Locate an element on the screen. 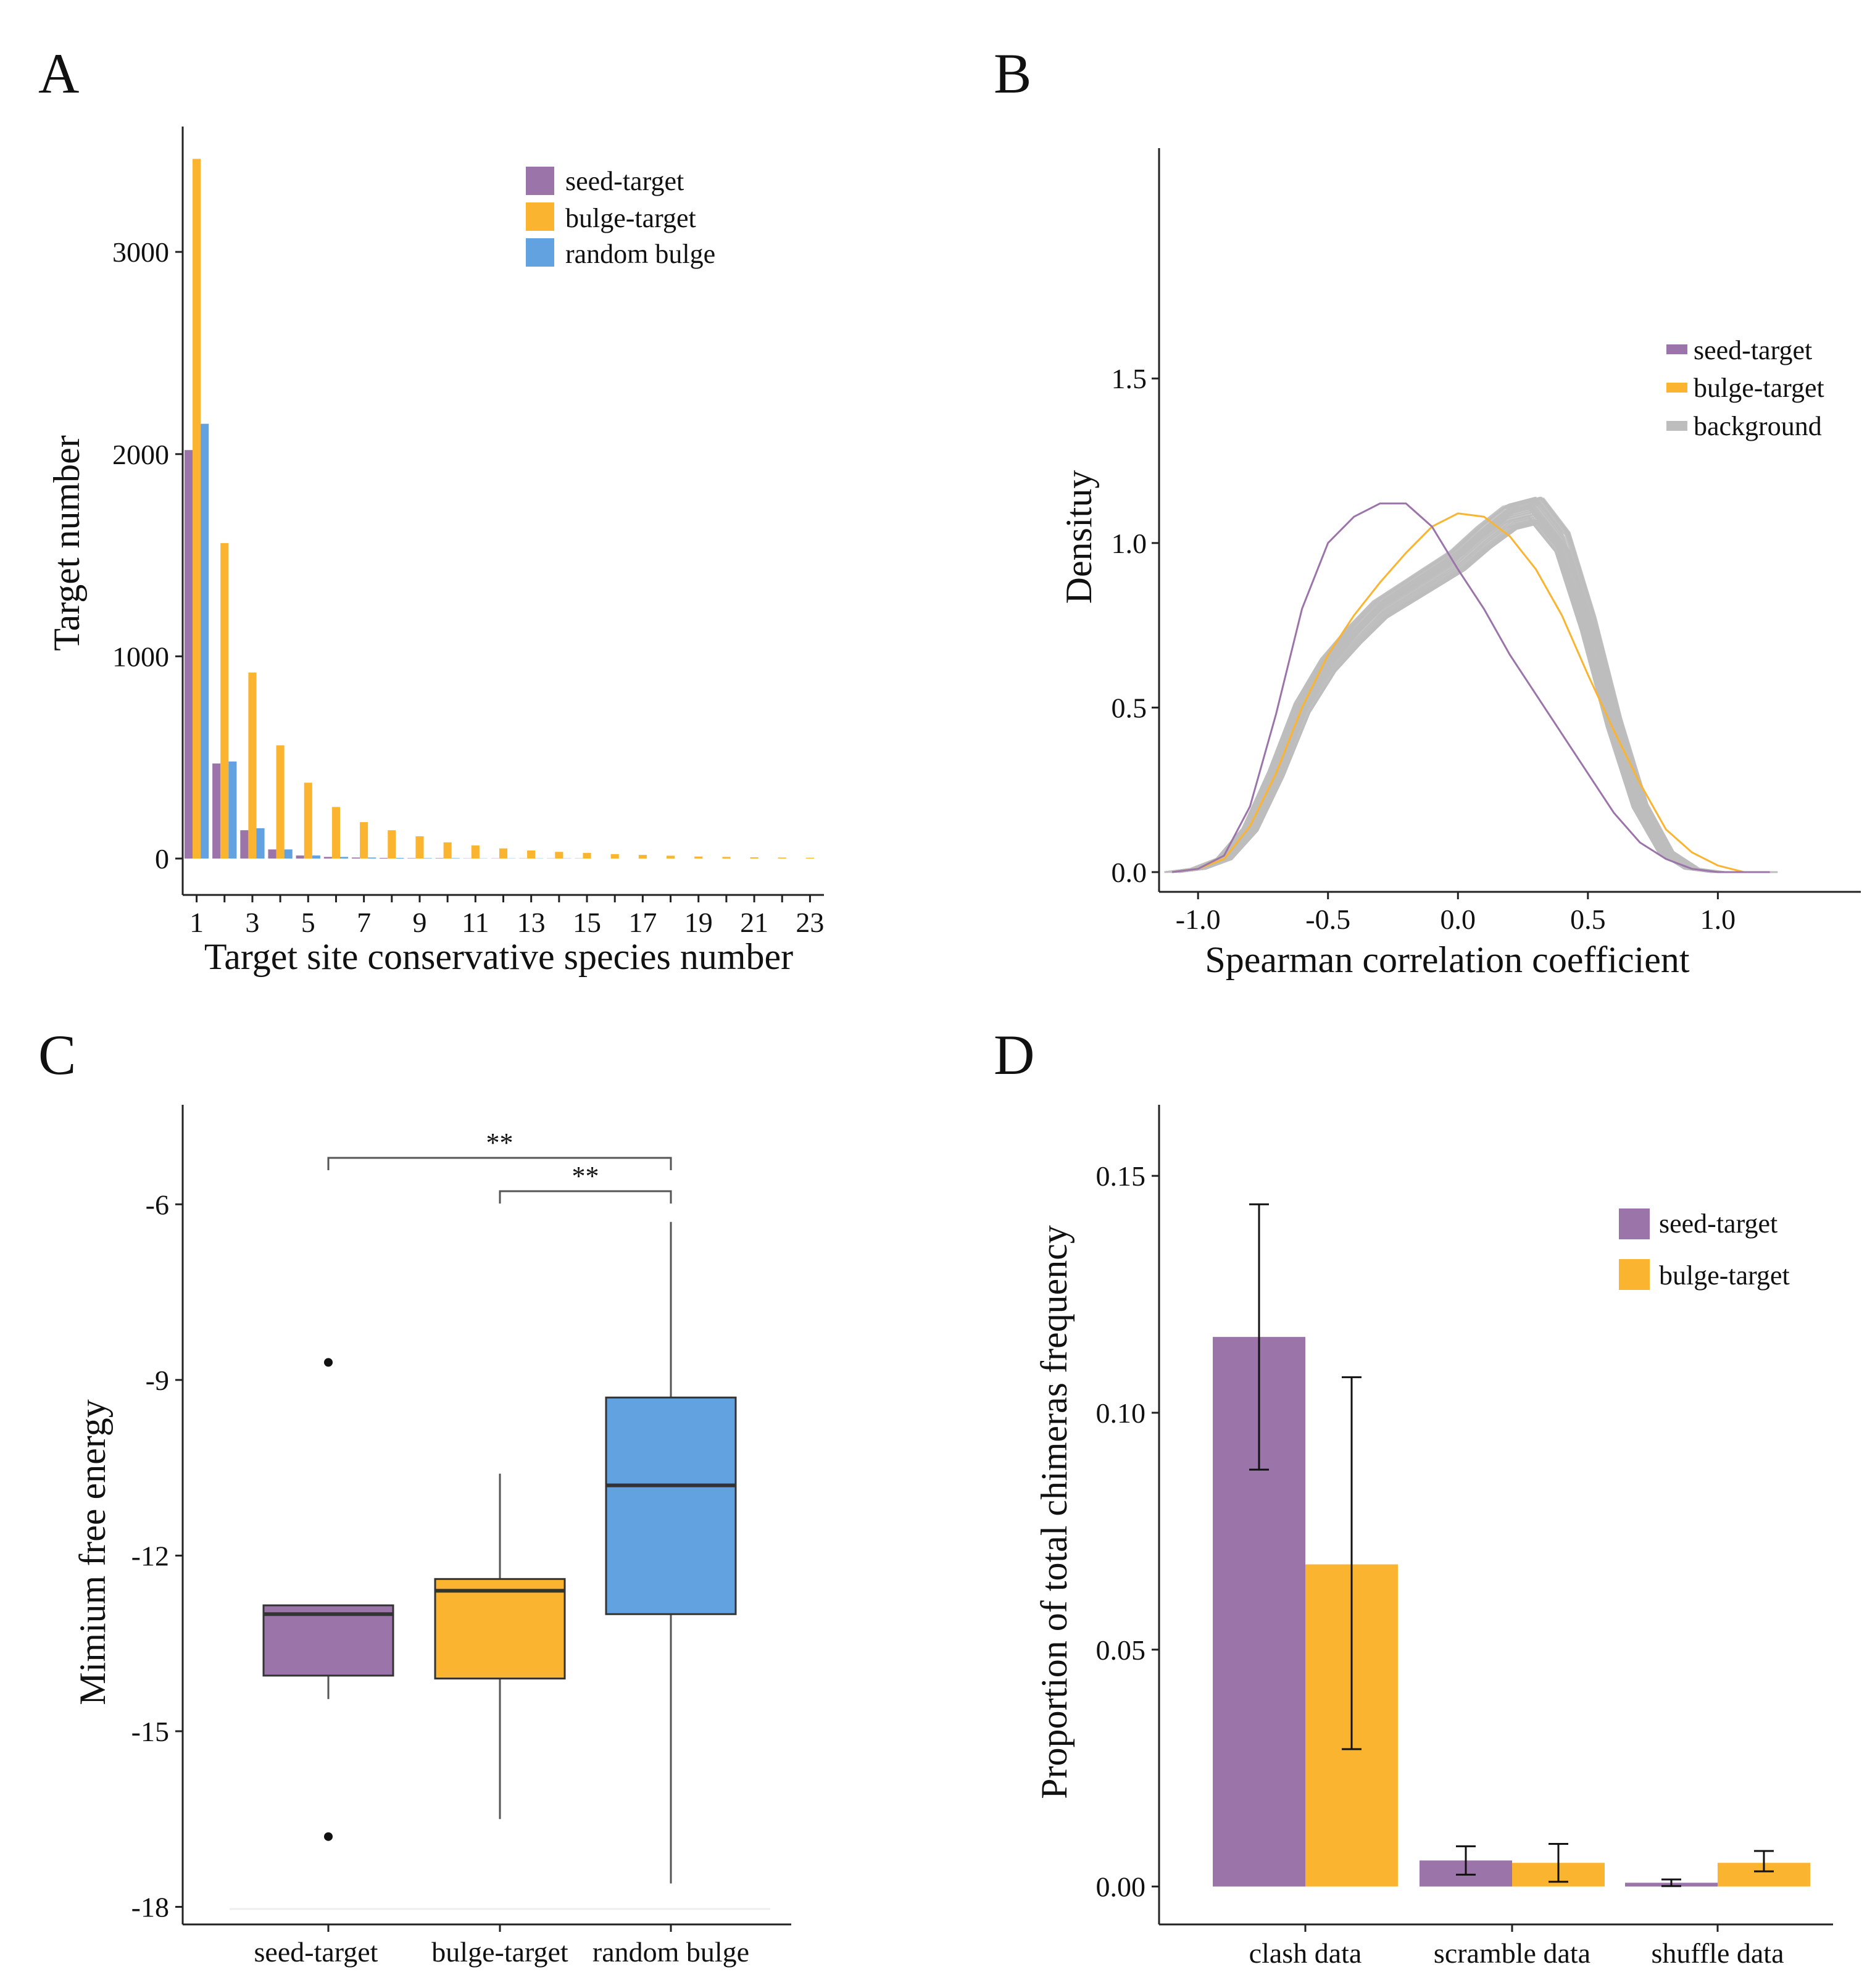 This screenshot has height=1988, width=1875. panel-d-y-axis-label: Proportion of total chimeras frequency is located at coordinates (1055, 1512).